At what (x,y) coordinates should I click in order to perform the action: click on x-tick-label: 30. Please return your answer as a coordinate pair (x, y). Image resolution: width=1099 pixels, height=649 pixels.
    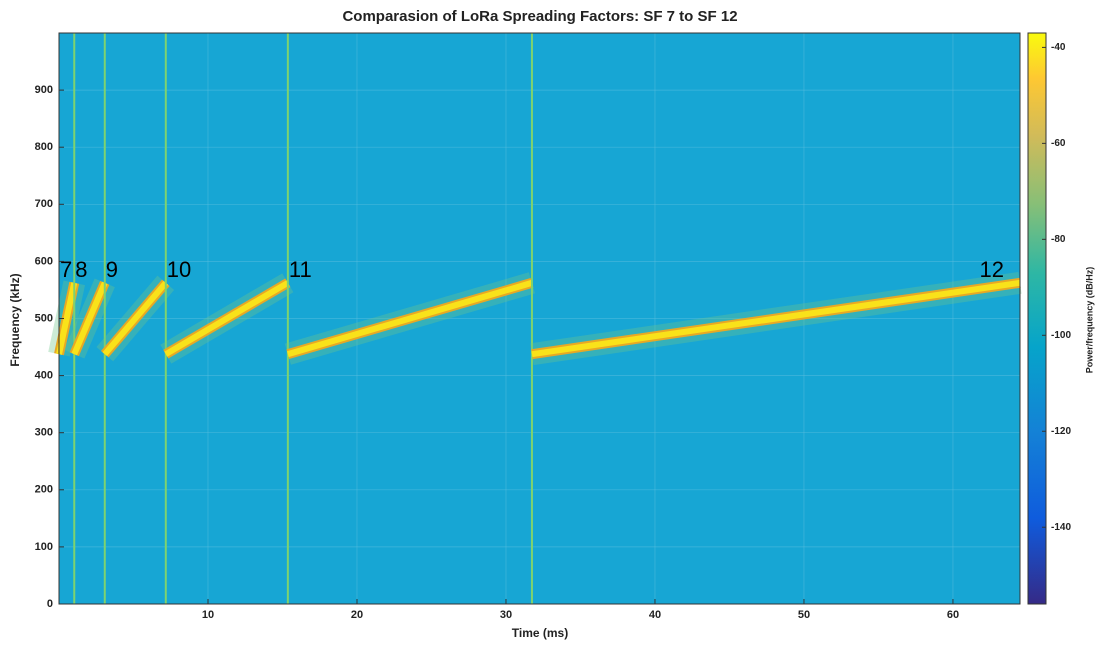
    Looking at the image, I should click on (506, 615).